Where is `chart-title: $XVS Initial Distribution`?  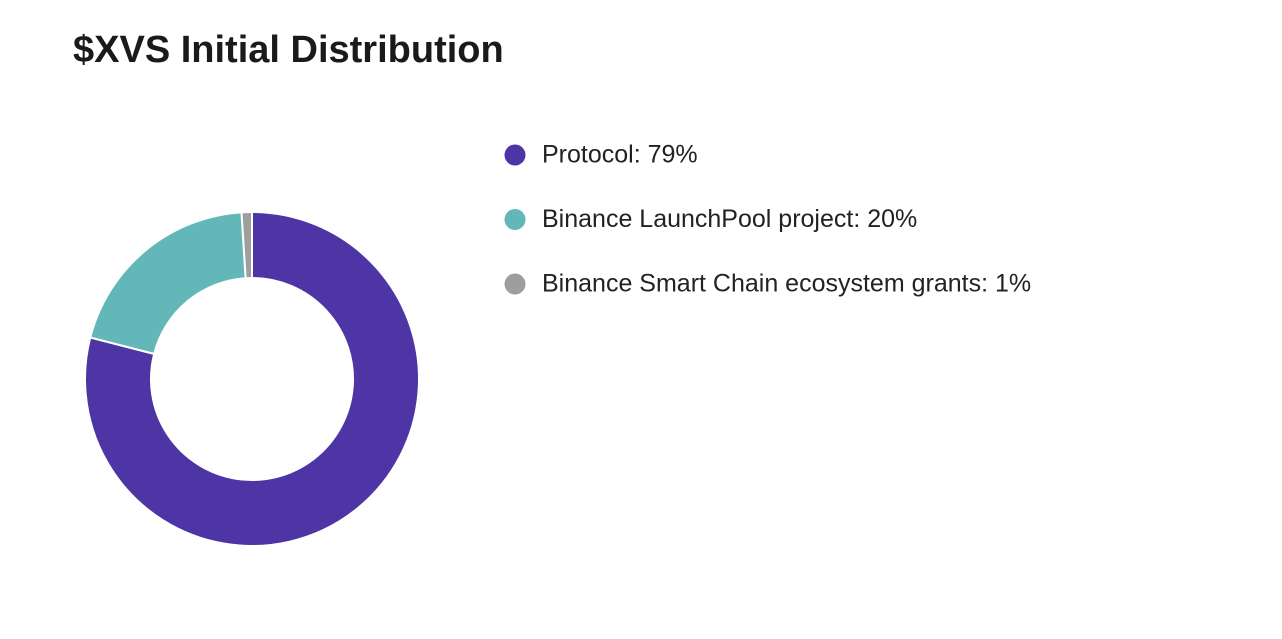 chart-title: $XVS Initial Distribution is located at coordinates (288, 50).